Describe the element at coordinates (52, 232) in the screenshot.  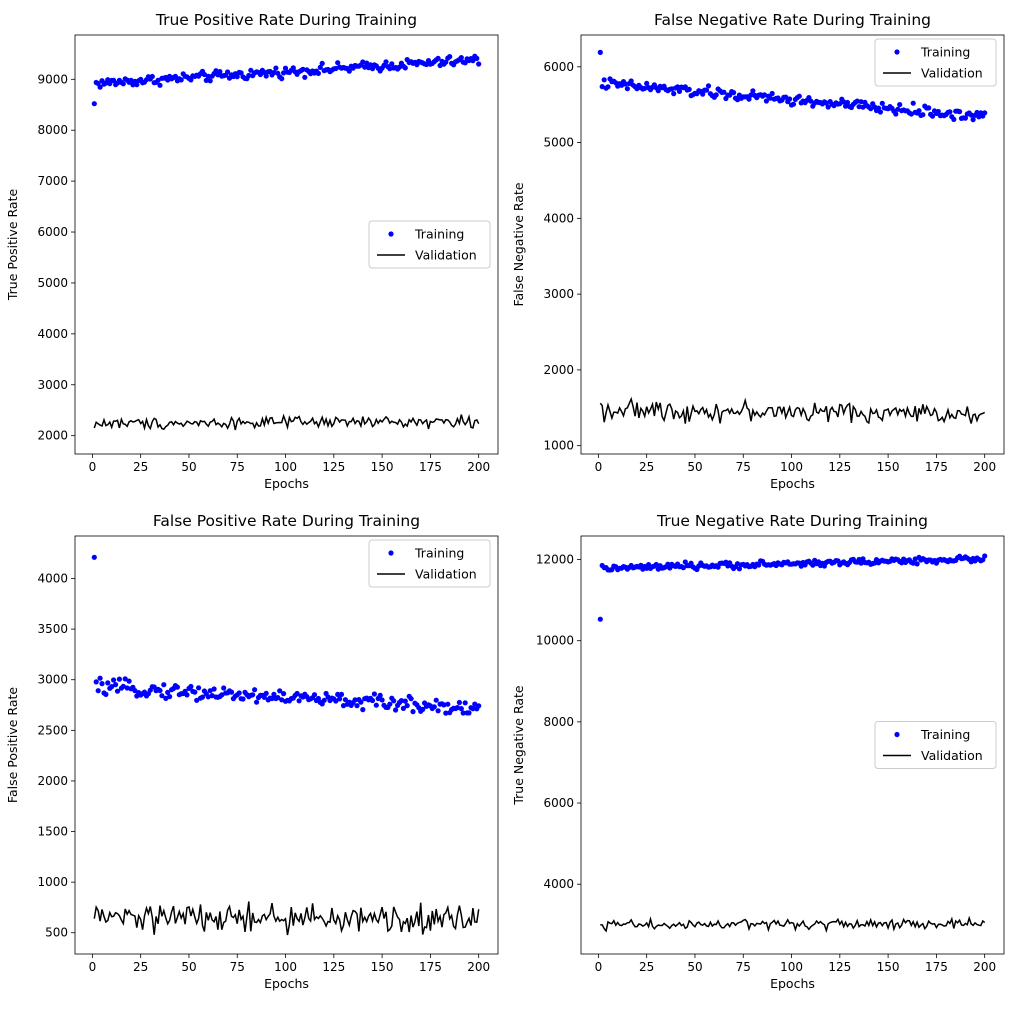
I see `y-tick-label: 6000` at that location.